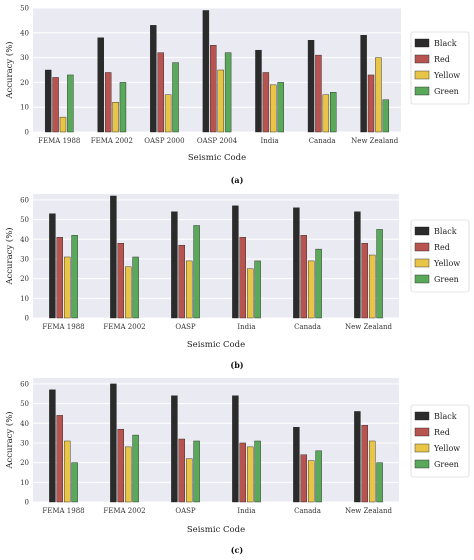 The image size is (474, 560). Describe the element at coordinates (63, 511) in the screenshot. I see `x-tick-label: FEMA 1988` at that location.